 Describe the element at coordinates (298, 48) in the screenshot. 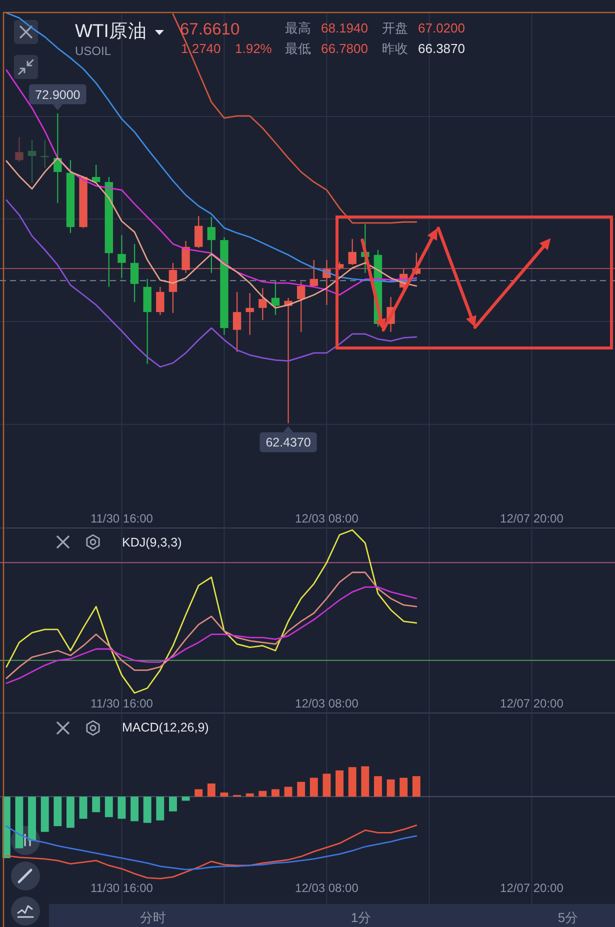

I see `annotation: 最低` at that location.